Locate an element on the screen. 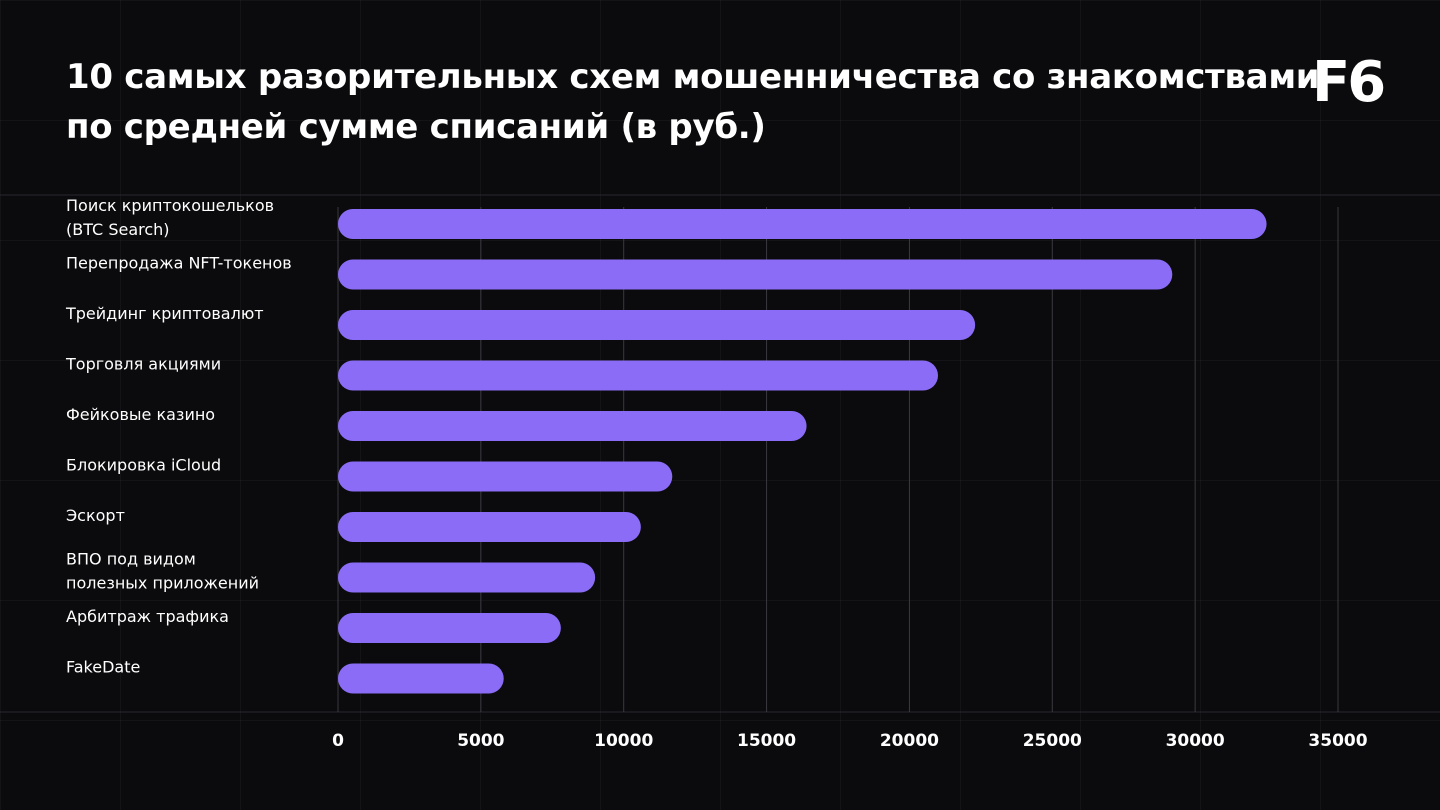  category-label: Торговля акциями is located at coordinates (143, 364).